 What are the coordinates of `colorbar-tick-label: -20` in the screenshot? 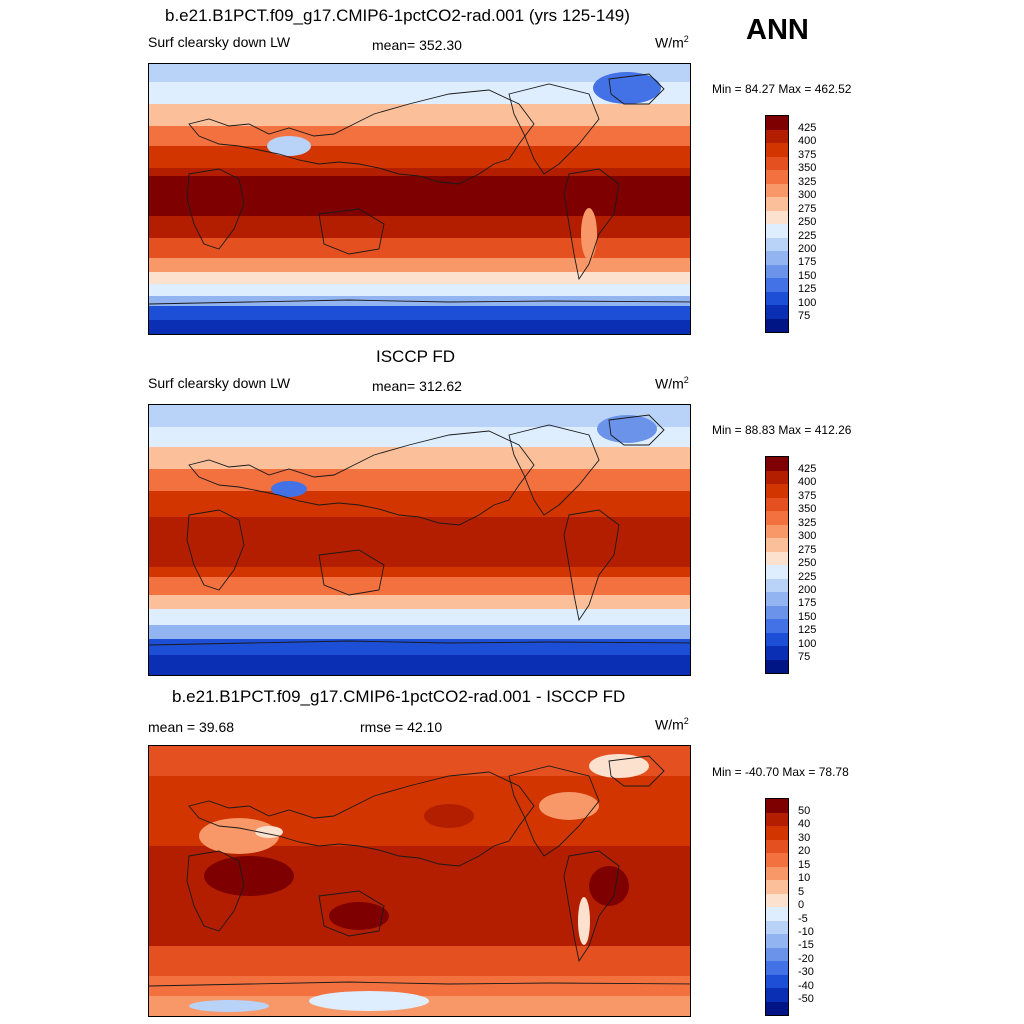 It's located at (806, 958).